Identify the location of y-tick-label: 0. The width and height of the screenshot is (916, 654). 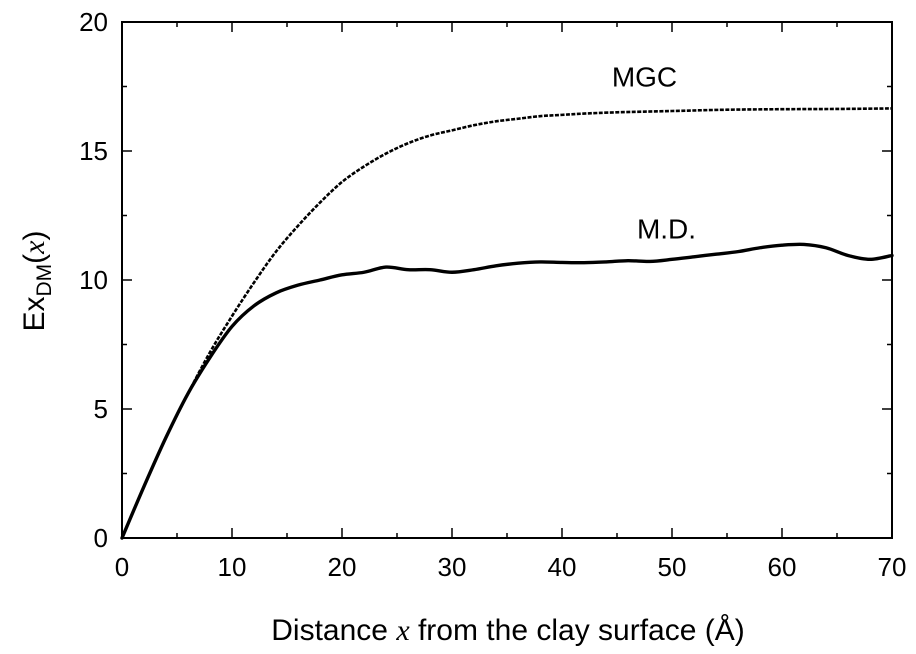
(101, 538).